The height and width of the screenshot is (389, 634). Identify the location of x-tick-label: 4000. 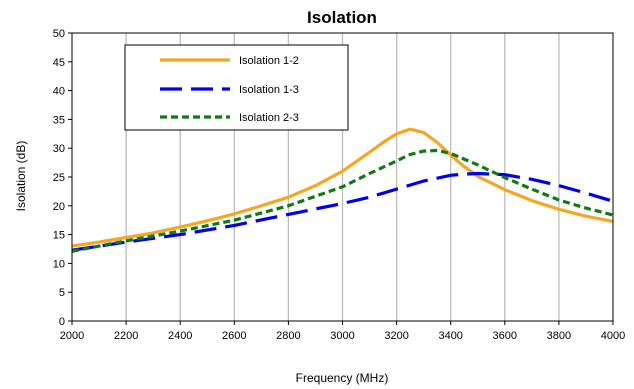
(613, 336).